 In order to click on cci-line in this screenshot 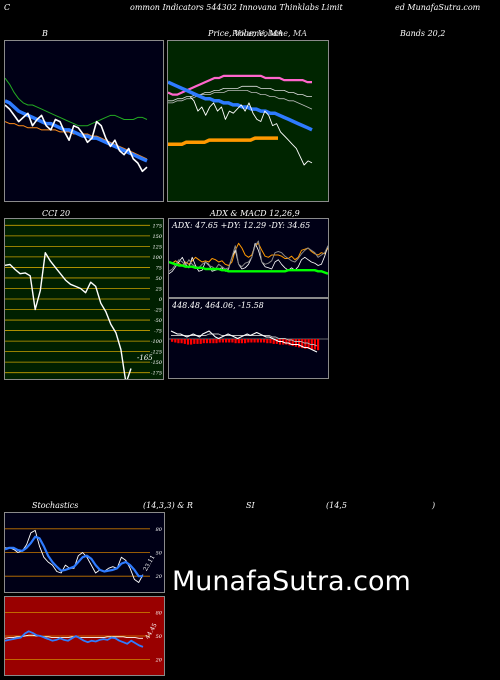, I will do `click(68, 315)`.